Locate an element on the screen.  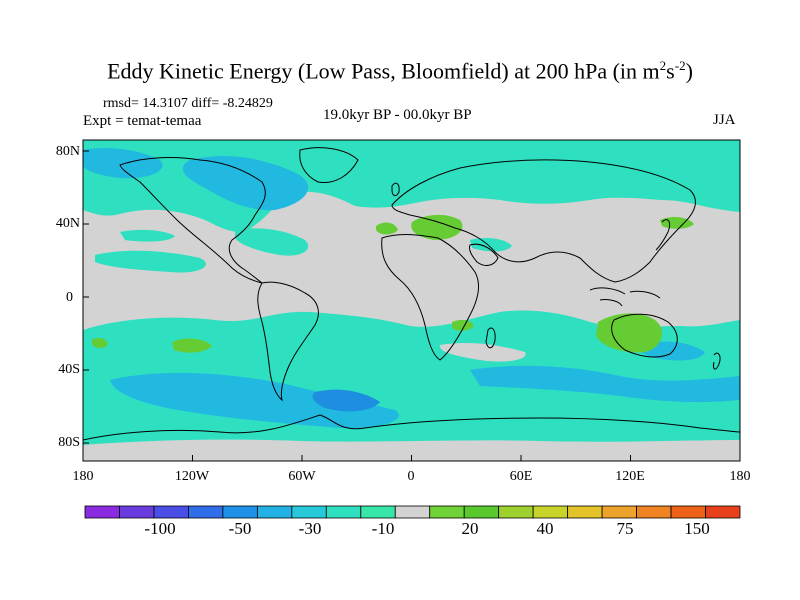
x-tick-label: 0 is located at coordinates (411, 476).